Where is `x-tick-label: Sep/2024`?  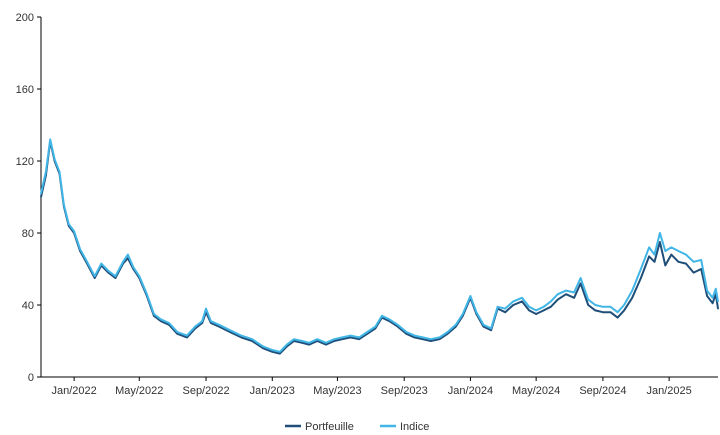 x-tick-label: Sep/2024 is located at coordinates (602, 391).